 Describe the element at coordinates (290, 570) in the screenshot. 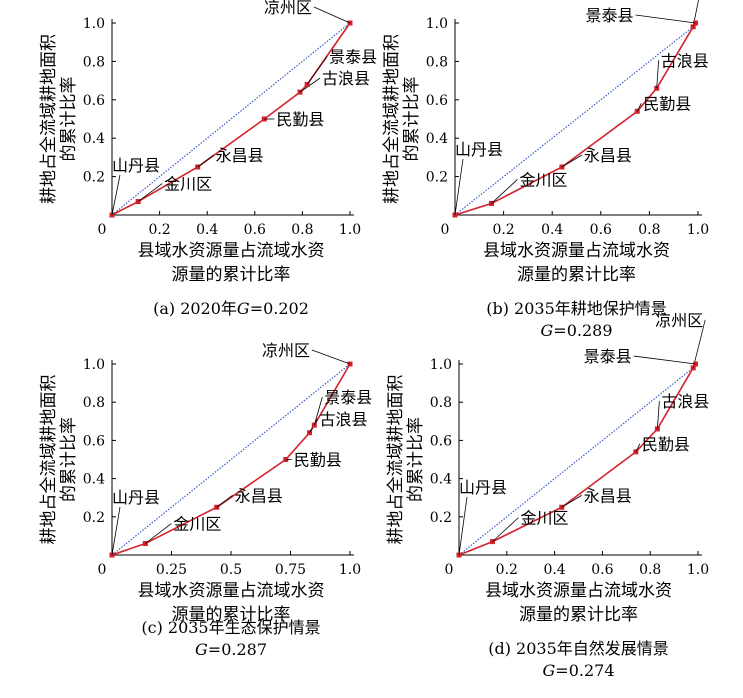

I see `x-tick-label: 0.75` at that location.